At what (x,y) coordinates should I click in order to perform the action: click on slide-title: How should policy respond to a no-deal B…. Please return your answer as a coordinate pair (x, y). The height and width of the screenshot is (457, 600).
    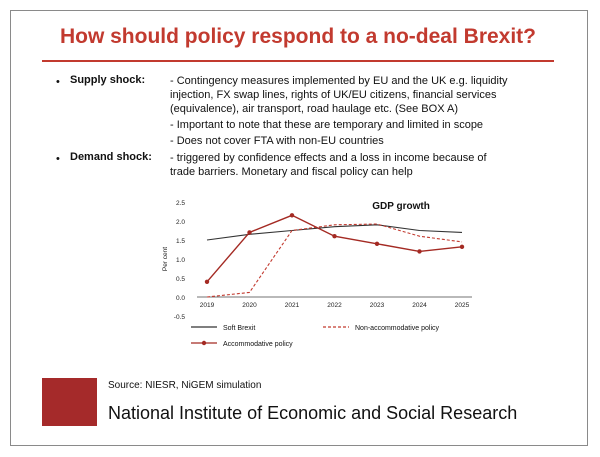
    Looking at the image, I should click on (298, 36).